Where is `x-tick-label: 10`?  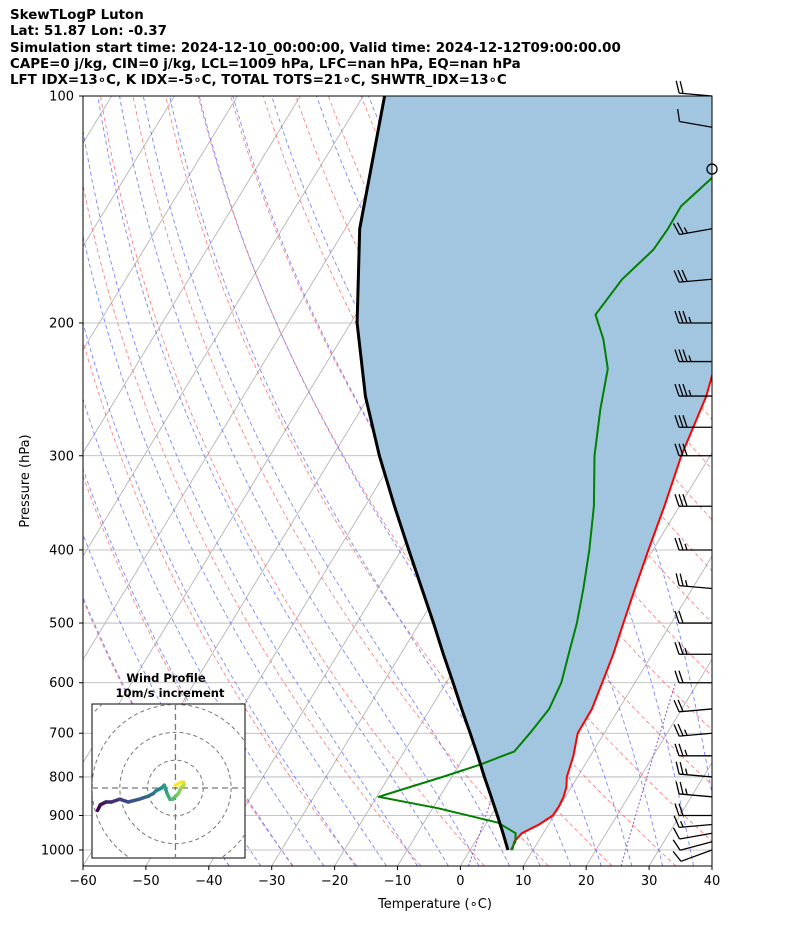
x-tick-label: 10 is located at coordinates (523, 881).